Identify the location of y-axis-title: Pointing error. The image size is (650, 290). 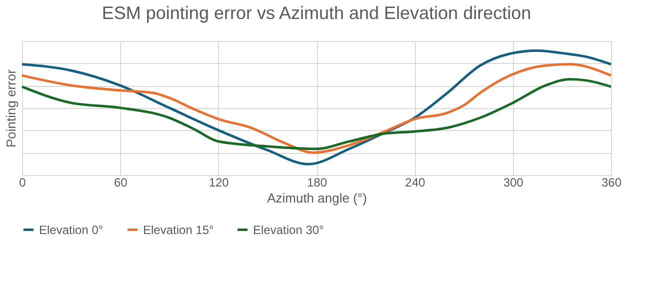
(11, 108).